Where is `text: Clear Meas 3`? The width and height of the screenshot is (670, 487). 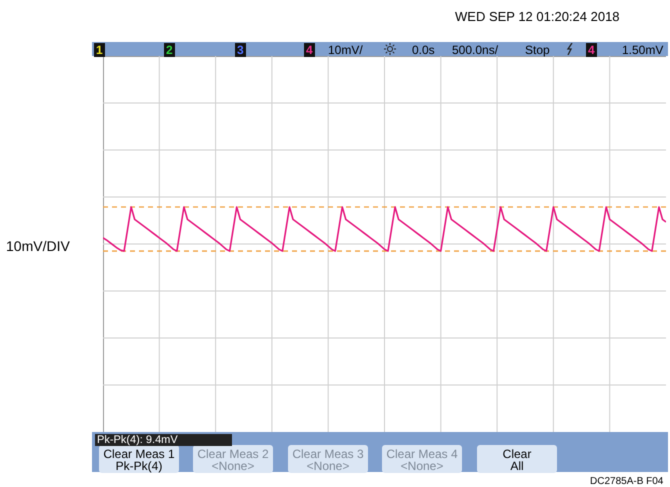
text: Clear Meas 3 is located at coordinates (328, 454).